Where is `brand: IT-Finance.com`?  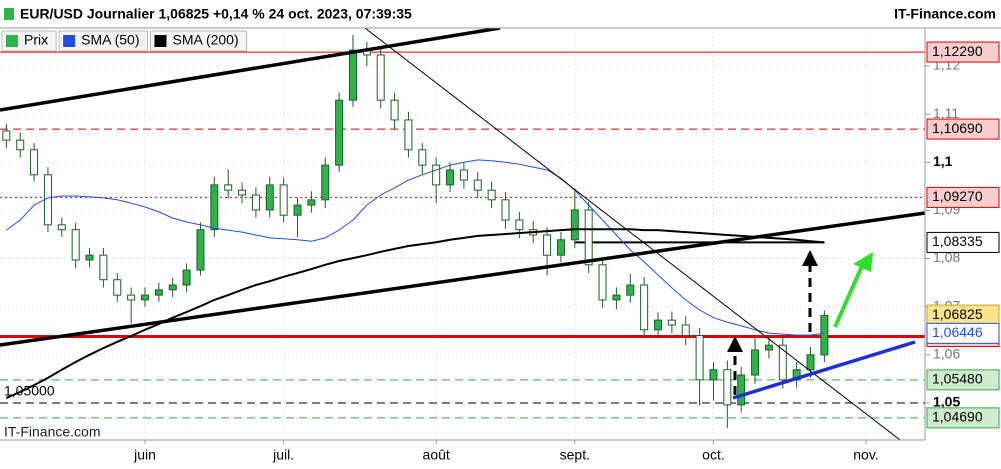 brand: IT-Finance.com is located at coordinates (945, 14).